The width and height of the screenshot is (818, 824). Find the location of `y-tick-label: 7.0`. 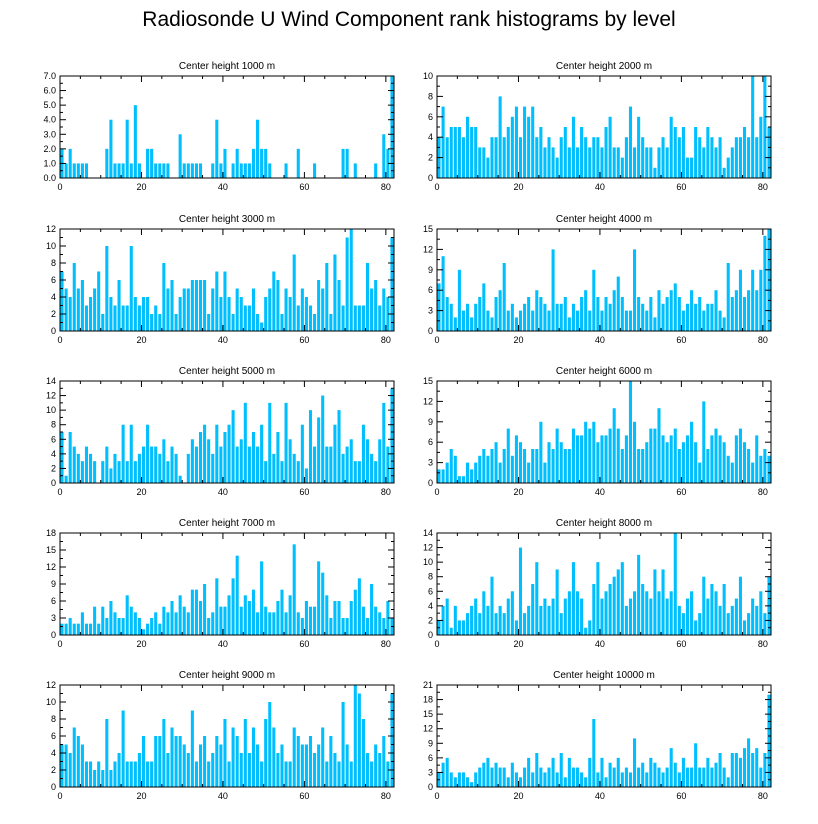

y-tick-label: 7.0 is located at coordinates (49, 76).